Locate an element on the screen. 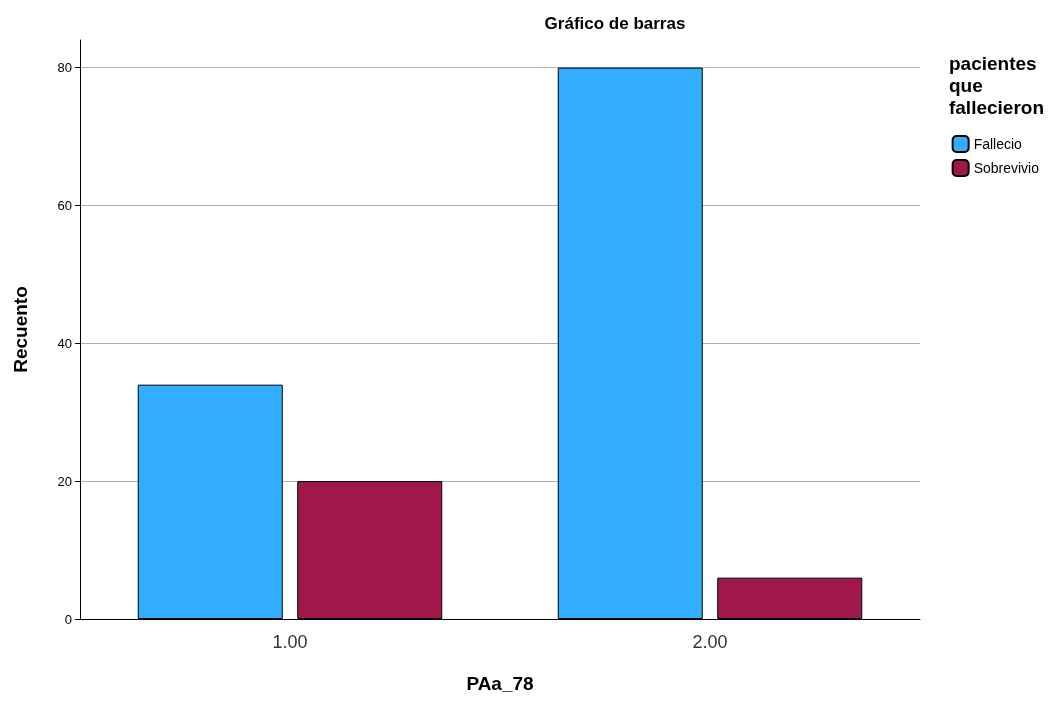 The image size is (1054, 708). y-tick-label: 0 is located at coordinates (68, 619).